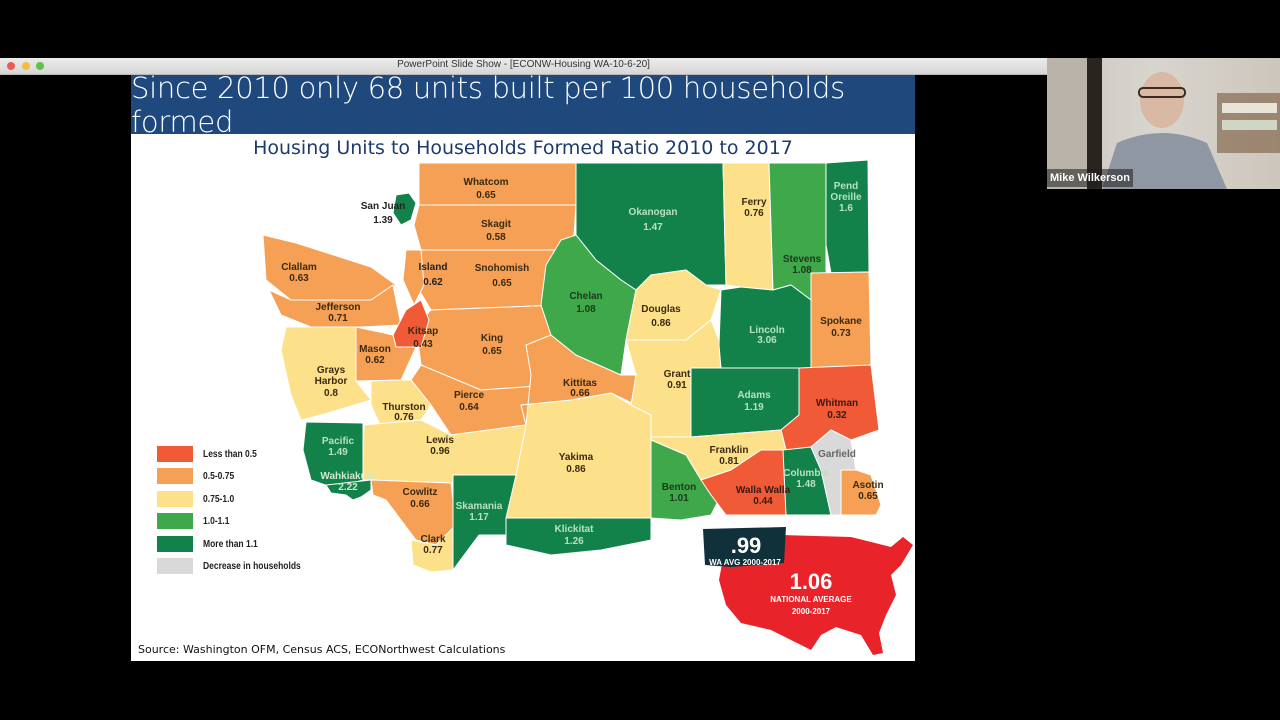 The image size is (1280, 720). Describe the element at coordinates (729, 461) in the screenshot. I see `svg-text: 0.81` at that location.